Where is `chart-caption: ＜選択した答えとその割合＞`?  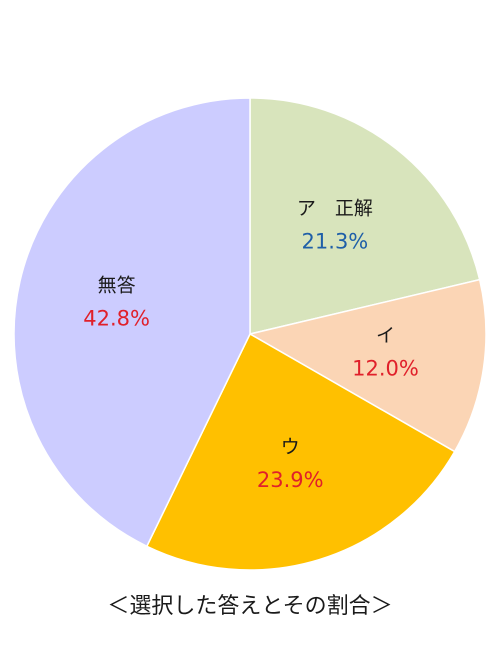 chart-caption: ＜選択した答えとその割合＞ is located at coordinates (250, 606).